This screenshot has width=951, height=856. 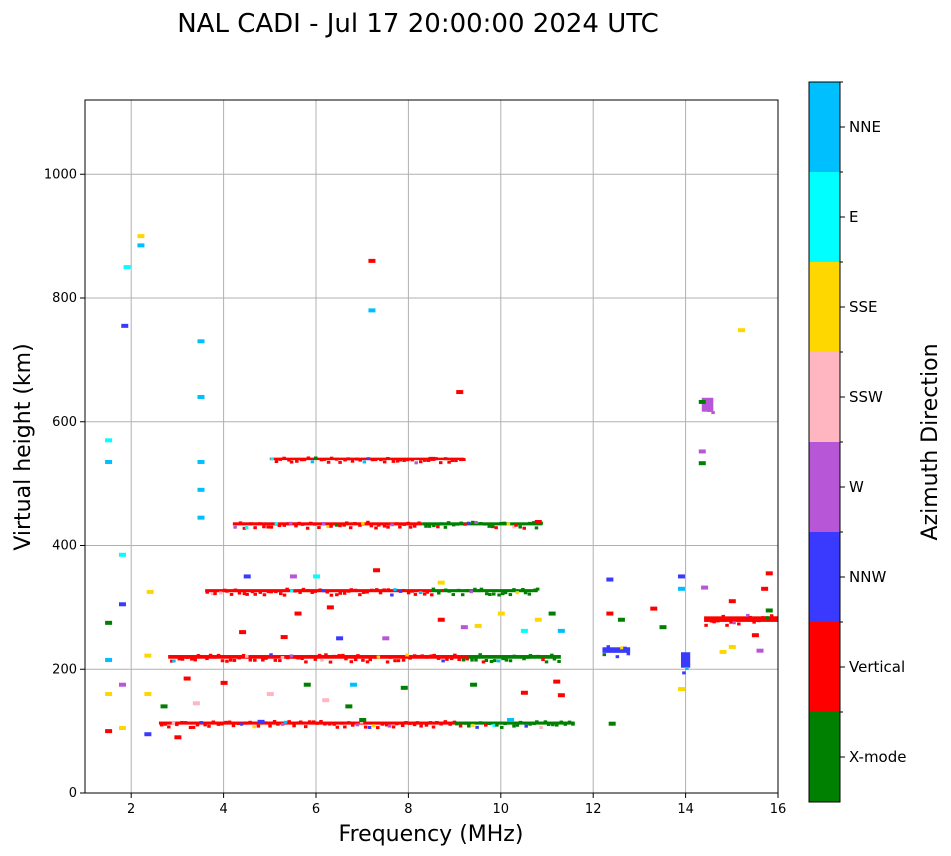 I want to click on trace-band, so click(x=514, y=723).